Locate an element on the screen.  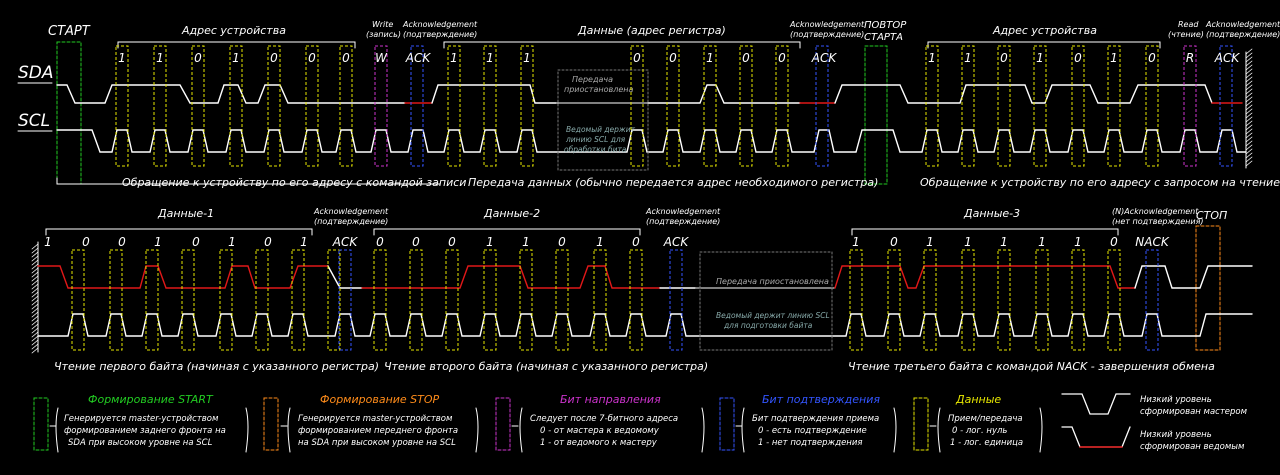
start-label: СТАРТ is located at coordinates (69, 31).